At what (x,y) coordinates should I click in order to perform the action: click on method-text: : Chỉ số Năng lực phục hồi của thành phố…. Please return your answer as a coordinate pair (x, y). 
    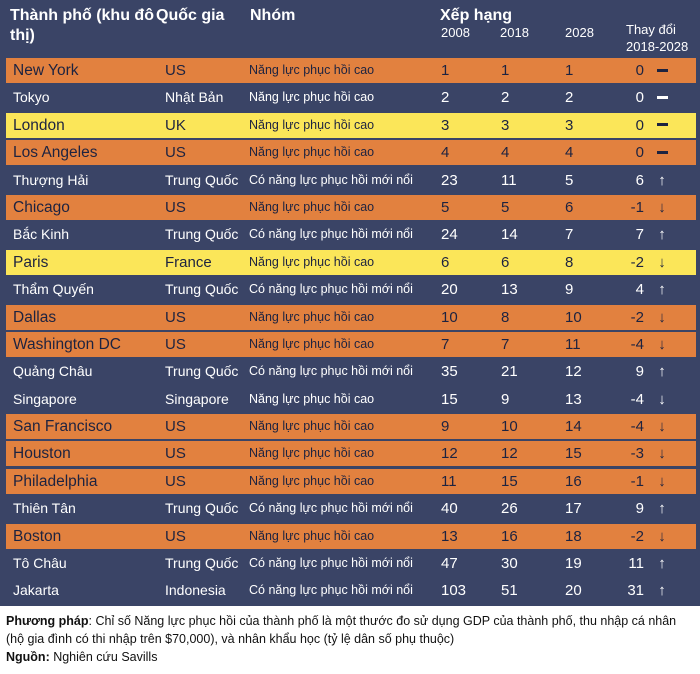
    Looking at the image, I should click on (341, 630).